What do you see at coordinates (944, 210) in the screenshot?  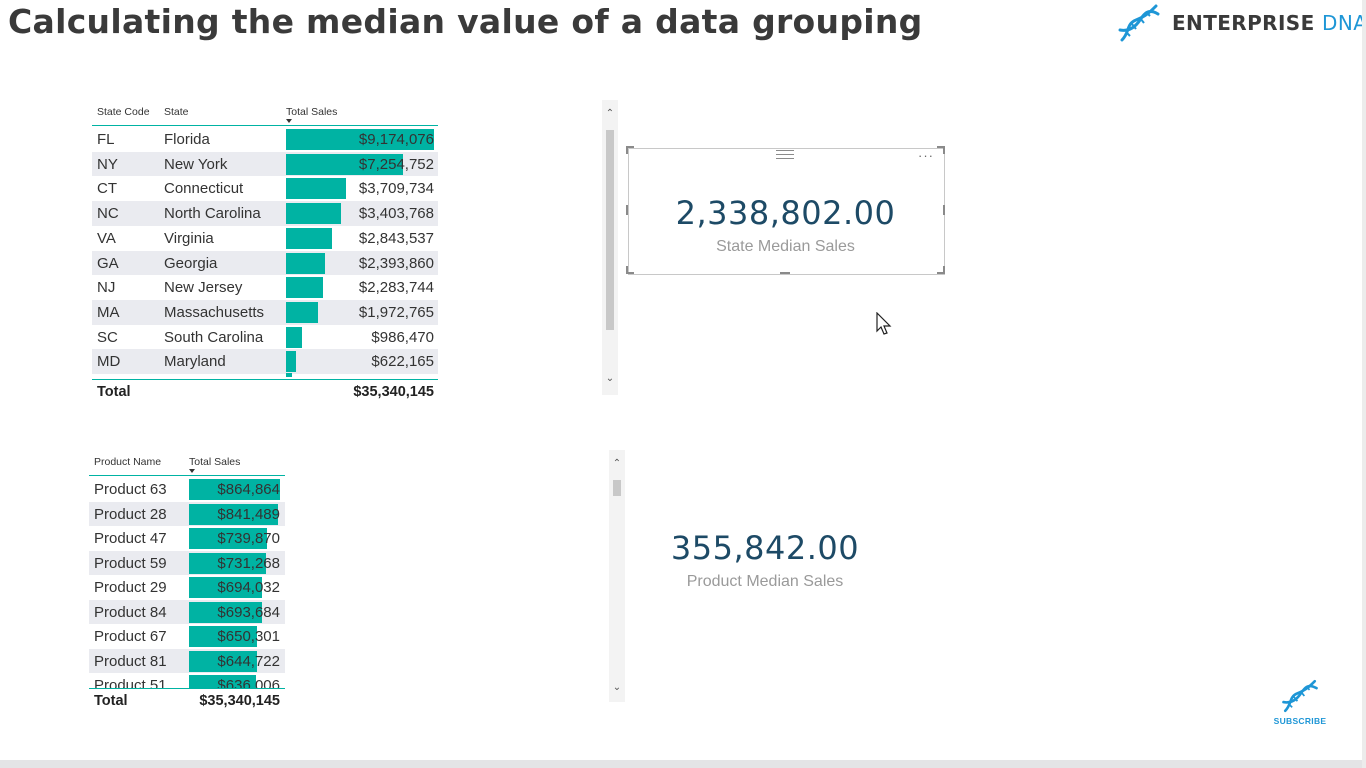 I see `resize-handle-right` at bounding box center [944, 210].